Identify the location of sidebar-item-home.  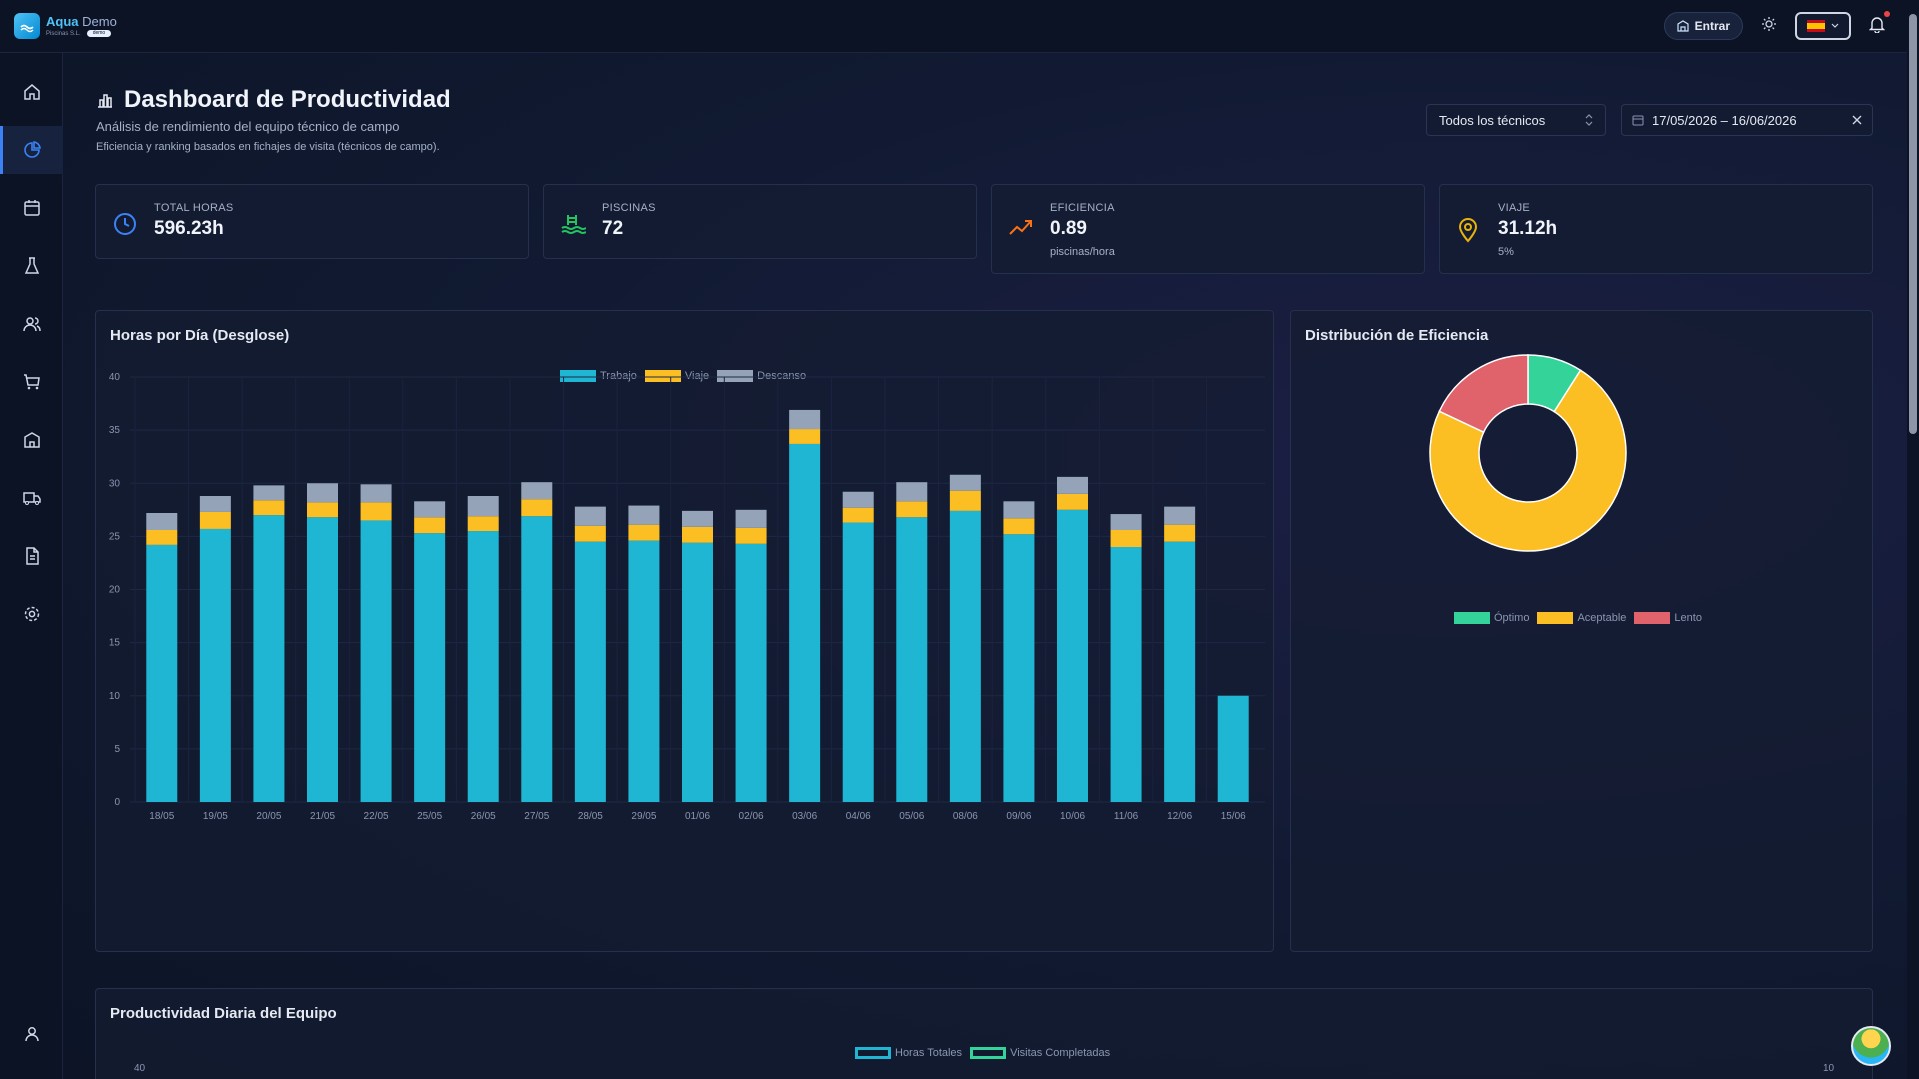
(31, 92).